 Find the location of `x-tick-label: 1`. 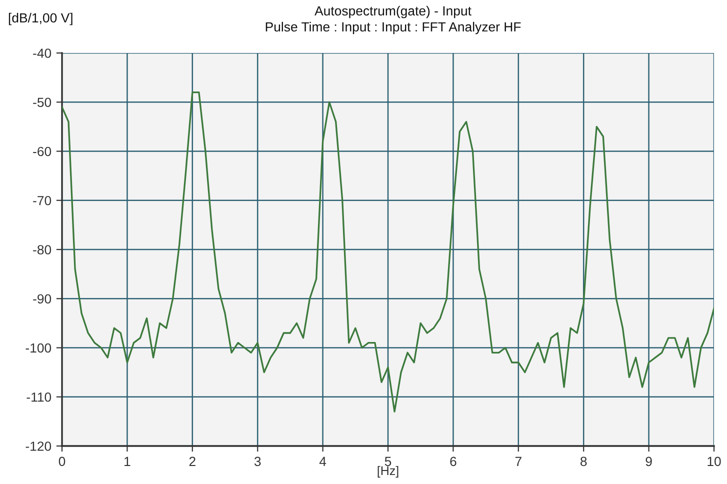

x-tick-label: 1 is located at coordinates (127, 461).